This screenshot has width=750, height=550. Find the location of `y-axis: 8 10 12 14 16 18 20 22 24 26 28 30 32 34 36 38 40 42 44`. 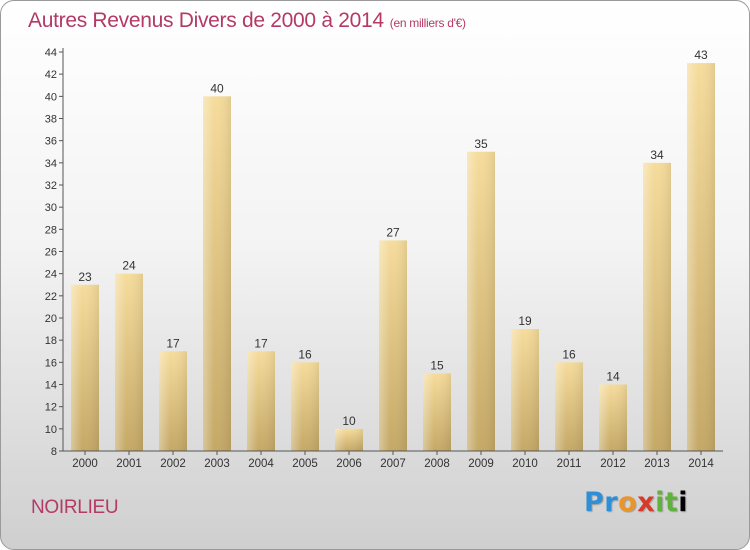

y-axis: 8 10 12 14 16 18 20 22 24 26 28 30 32 34 36 38 40 42 44 is located at coordinates (54, 252).